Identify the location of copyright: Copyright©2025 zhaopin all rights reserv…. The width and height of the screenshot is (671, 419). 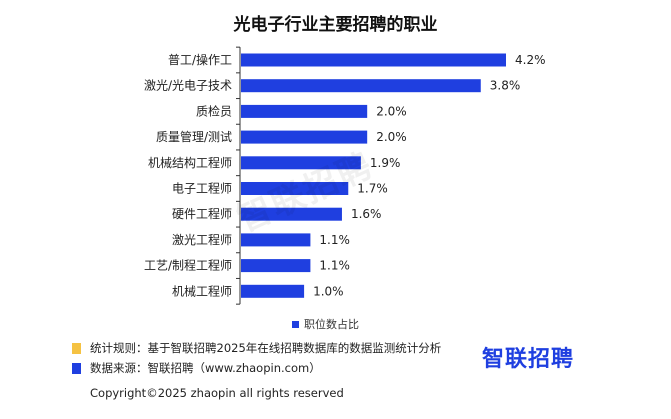
(217, 393).